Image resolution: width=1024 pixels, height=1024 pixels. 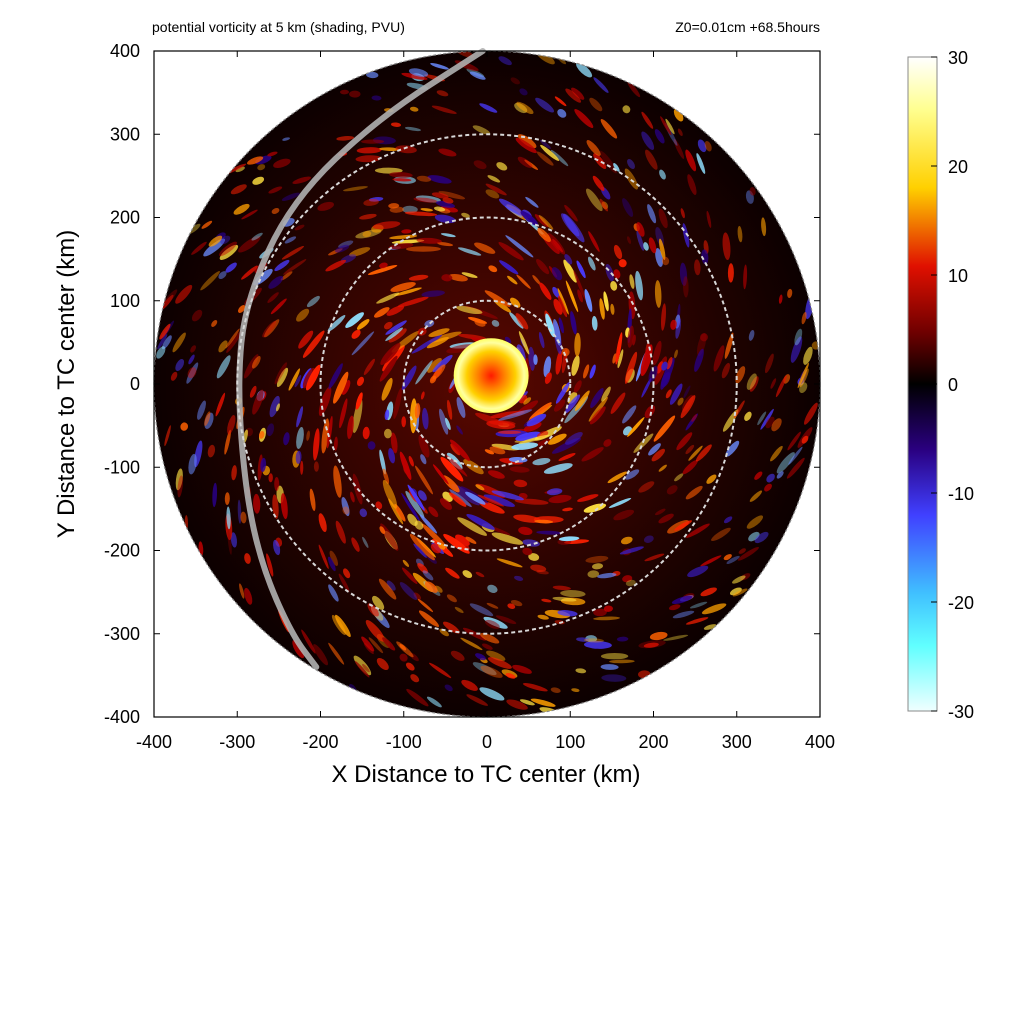 What do you see at coordinates (66, 384) in the screenshot?
I see `y-axis-title: Y Distance to TC center (km)` at bounding box center [66, 384].